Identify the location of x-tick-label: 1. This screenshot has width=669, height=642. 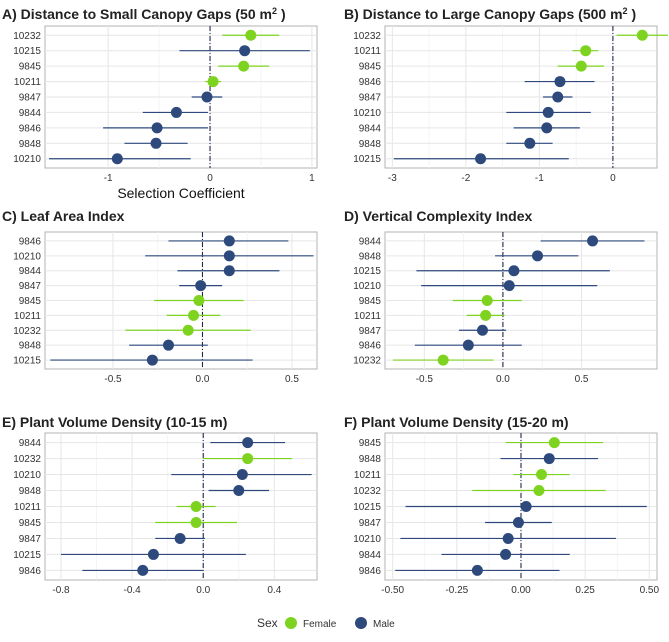
(312, 178).